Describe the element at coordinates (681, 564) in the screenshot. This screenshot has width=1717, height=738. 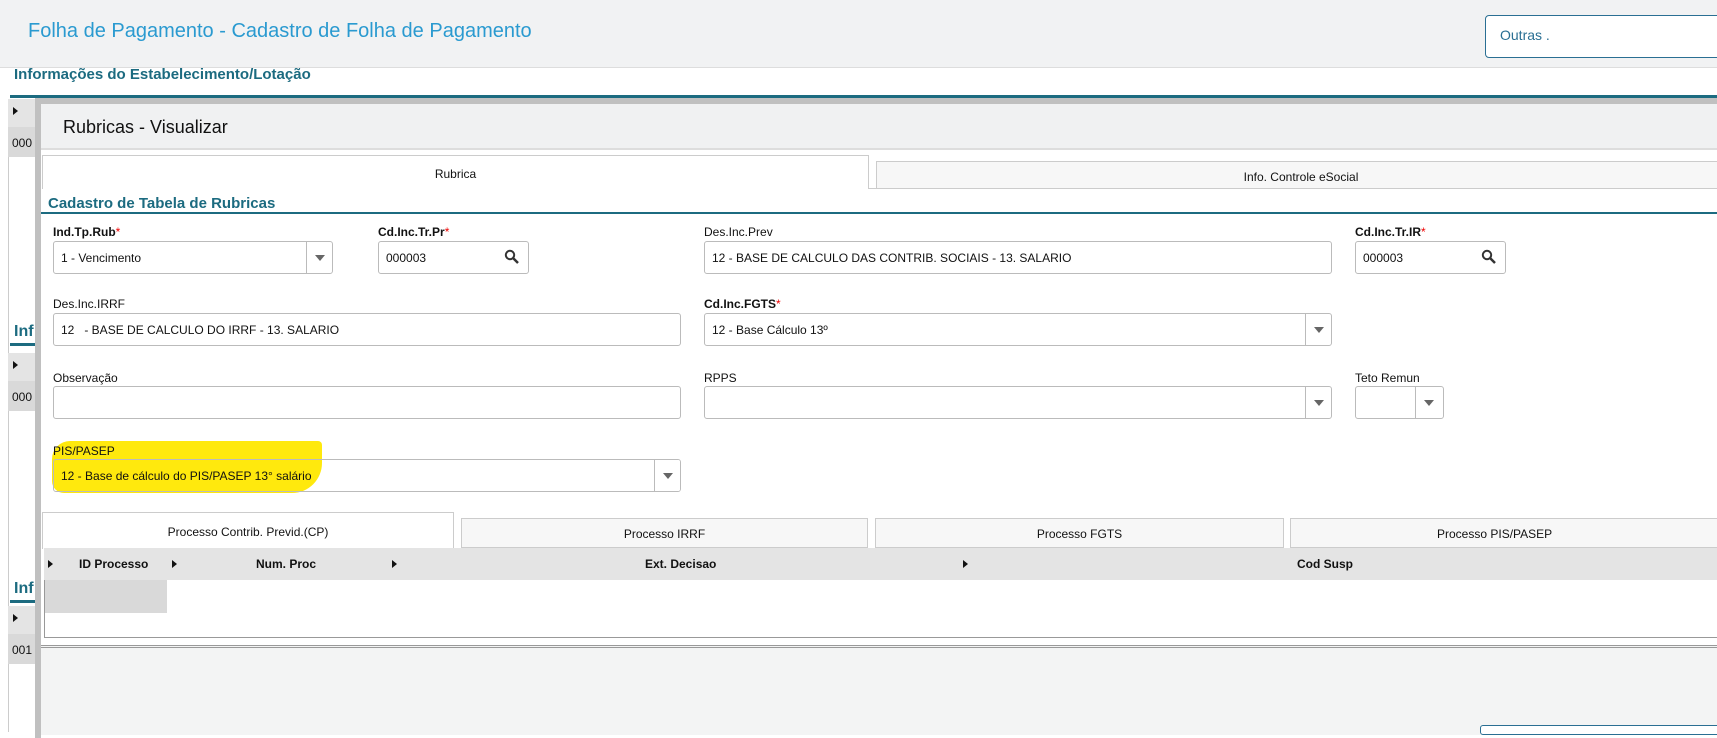
I see `column-ext-decisao: Ext. Decisao` at that location.